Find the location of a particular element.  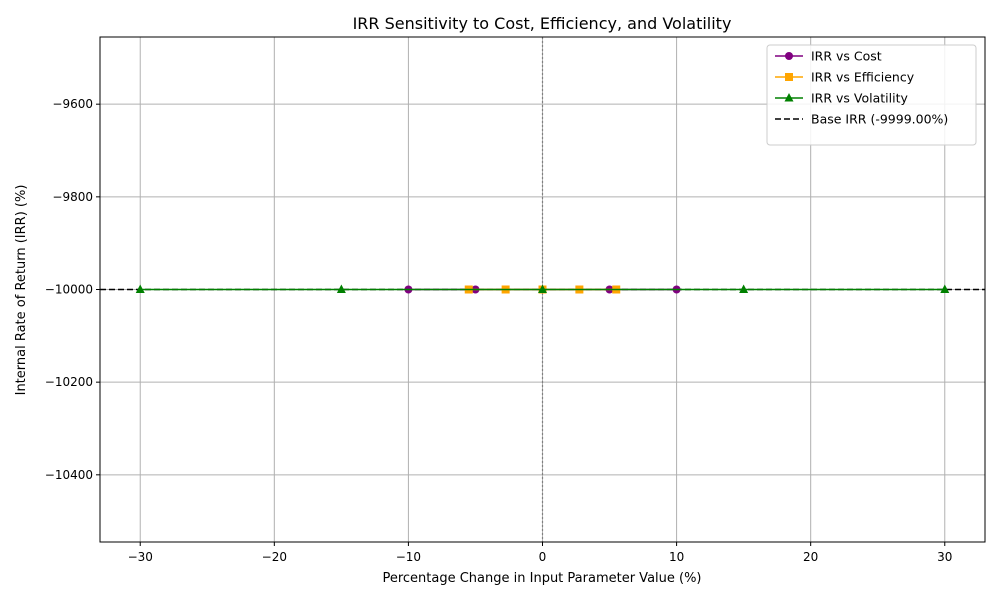

y-tick-label: −9600 is located at coordinates (72, 104).